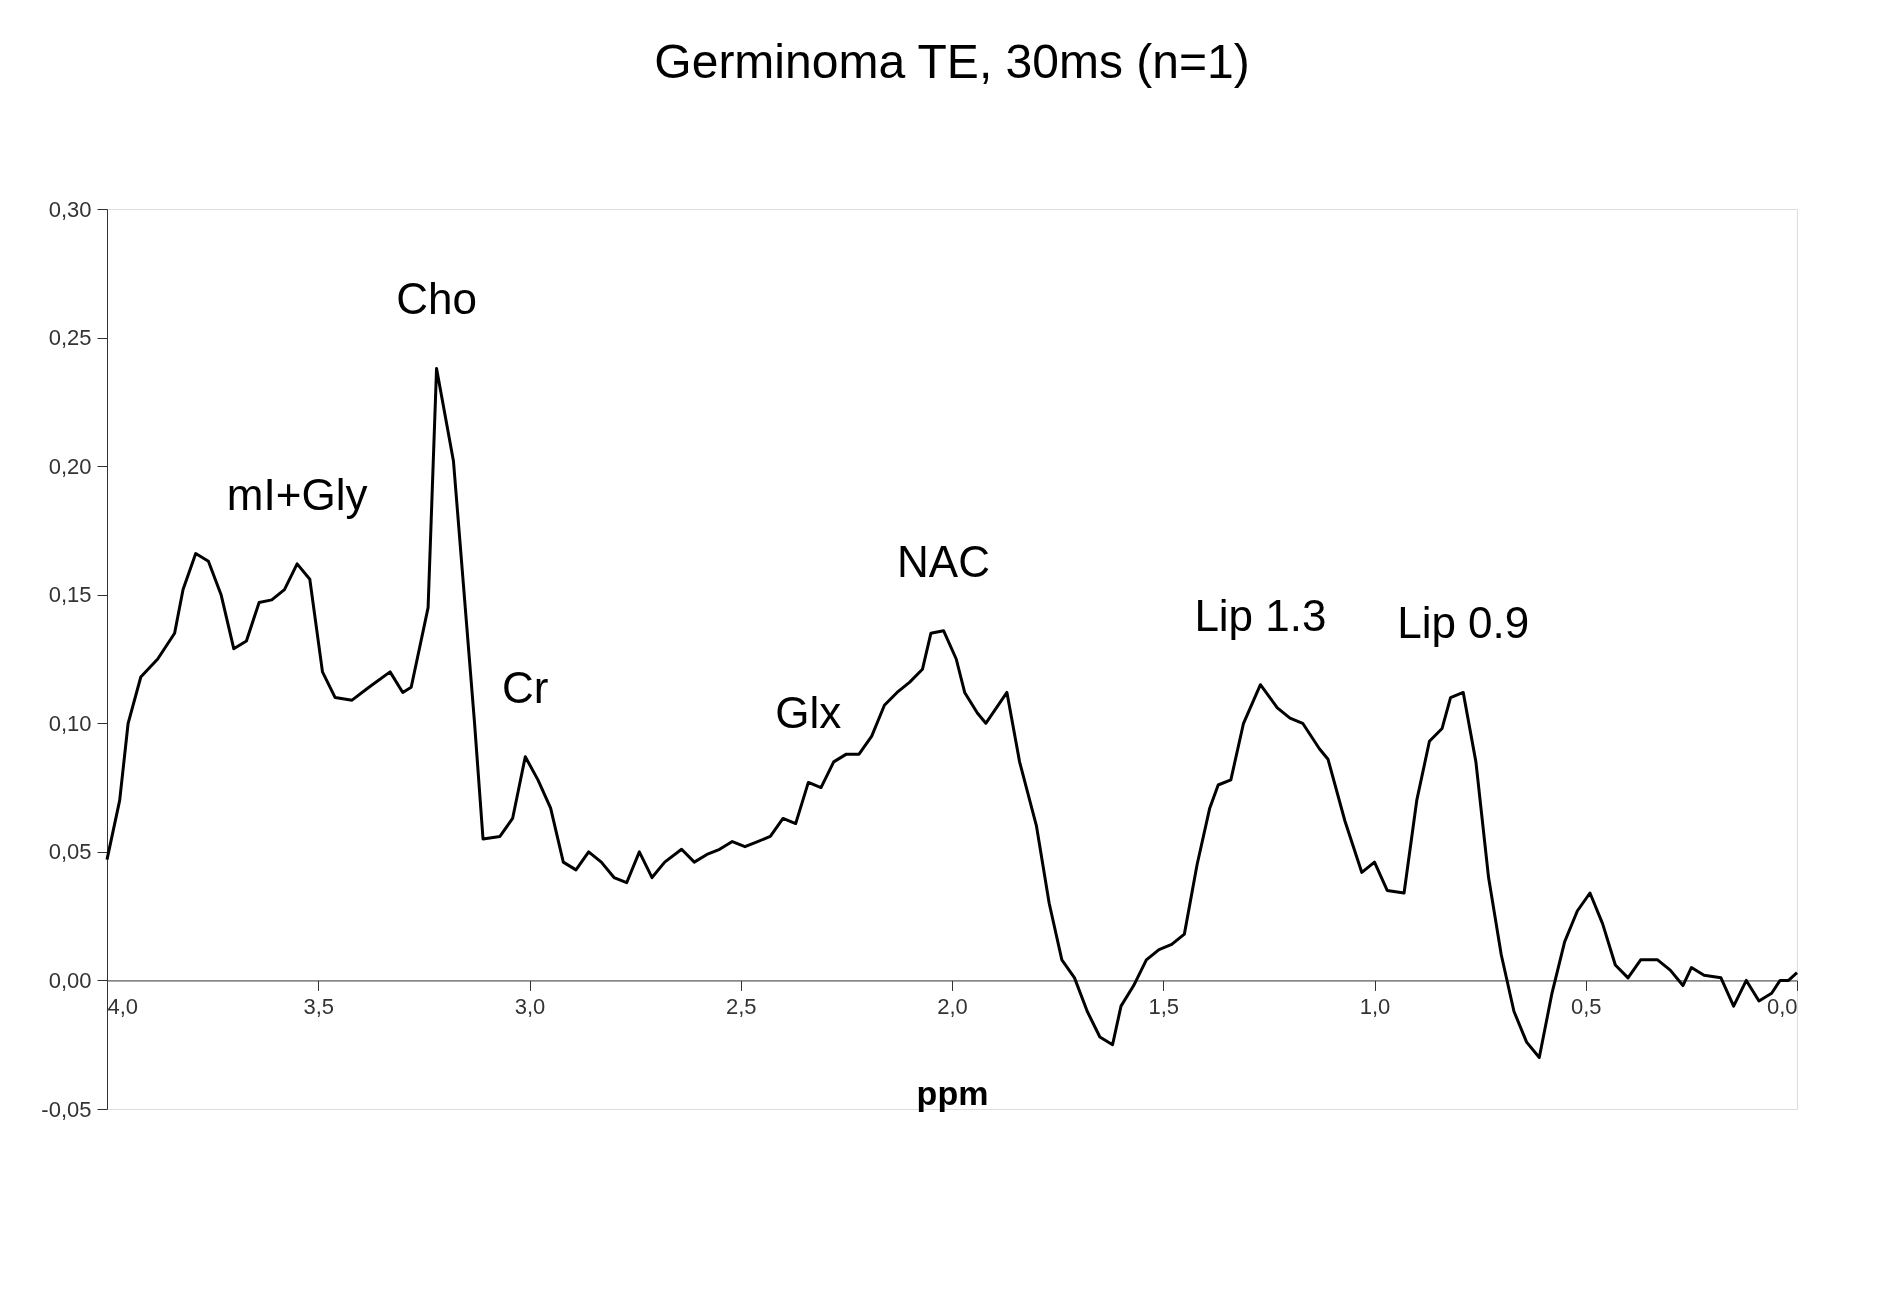 This screenshot has width=1890, height=1307. What do you see at coordinates (952, 1092) in the screenshot?
I see `x-axis-title: ppm` at bounding box center [952, 1092].